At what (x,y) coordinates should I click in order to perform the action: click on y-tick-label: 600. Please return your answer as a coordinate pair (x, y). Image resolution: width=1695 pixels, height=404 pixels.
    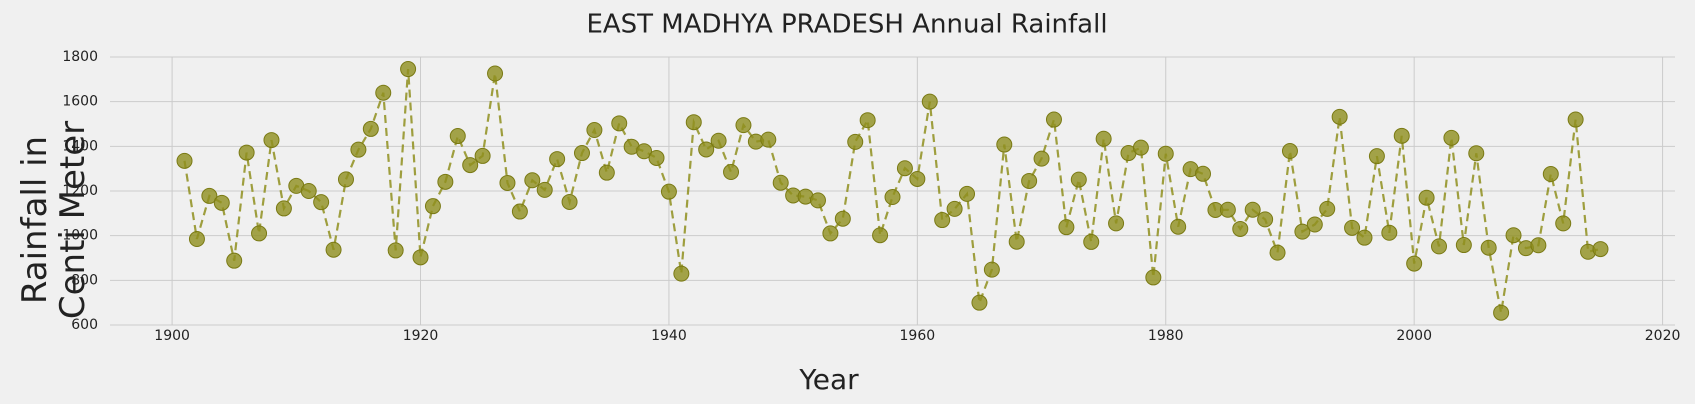
    Looking at the image, I should click on (84, 325).